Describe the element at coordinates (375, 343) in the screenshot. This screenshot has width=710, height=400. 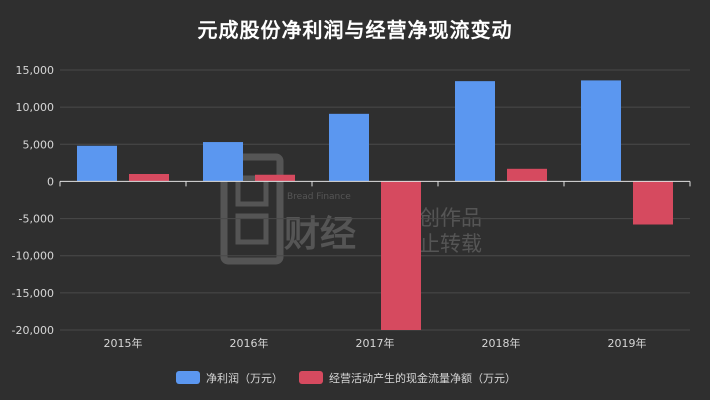
I see `x-tick-label: 2017年` at that location.